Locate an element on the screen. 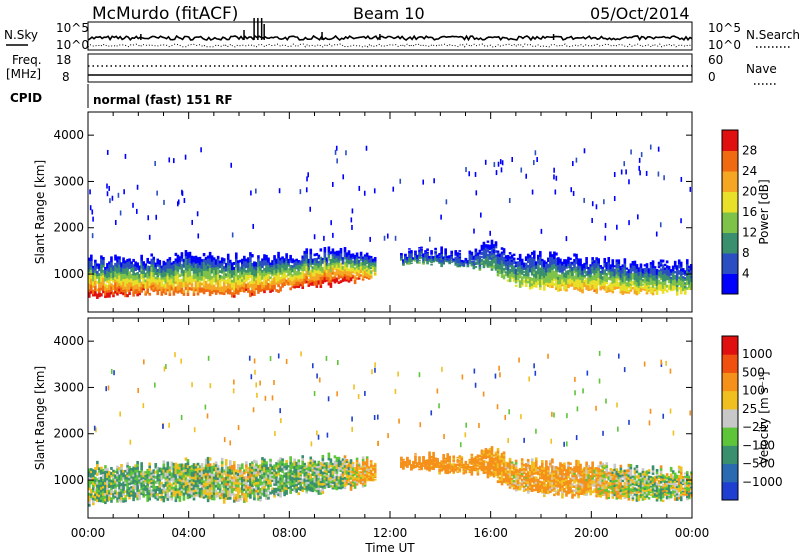 The height and width of the screenshot is (554, 800). power-colorbar-label: Power [dB] is located at coordinates (764, 211).